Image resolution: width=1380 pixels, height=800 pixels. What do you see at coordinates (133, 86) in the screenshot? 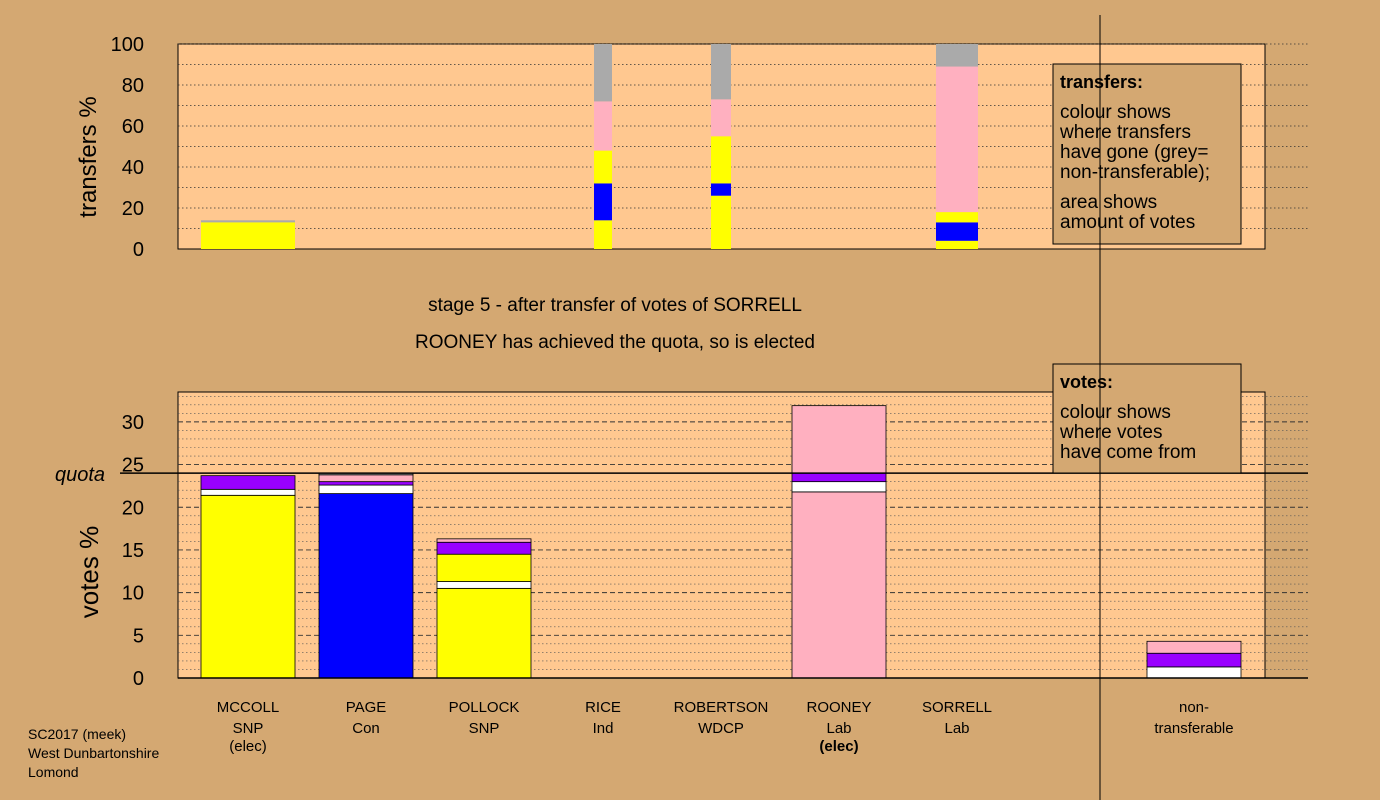
I see `y-tick-label: 80` at bounding box center [133, 86].